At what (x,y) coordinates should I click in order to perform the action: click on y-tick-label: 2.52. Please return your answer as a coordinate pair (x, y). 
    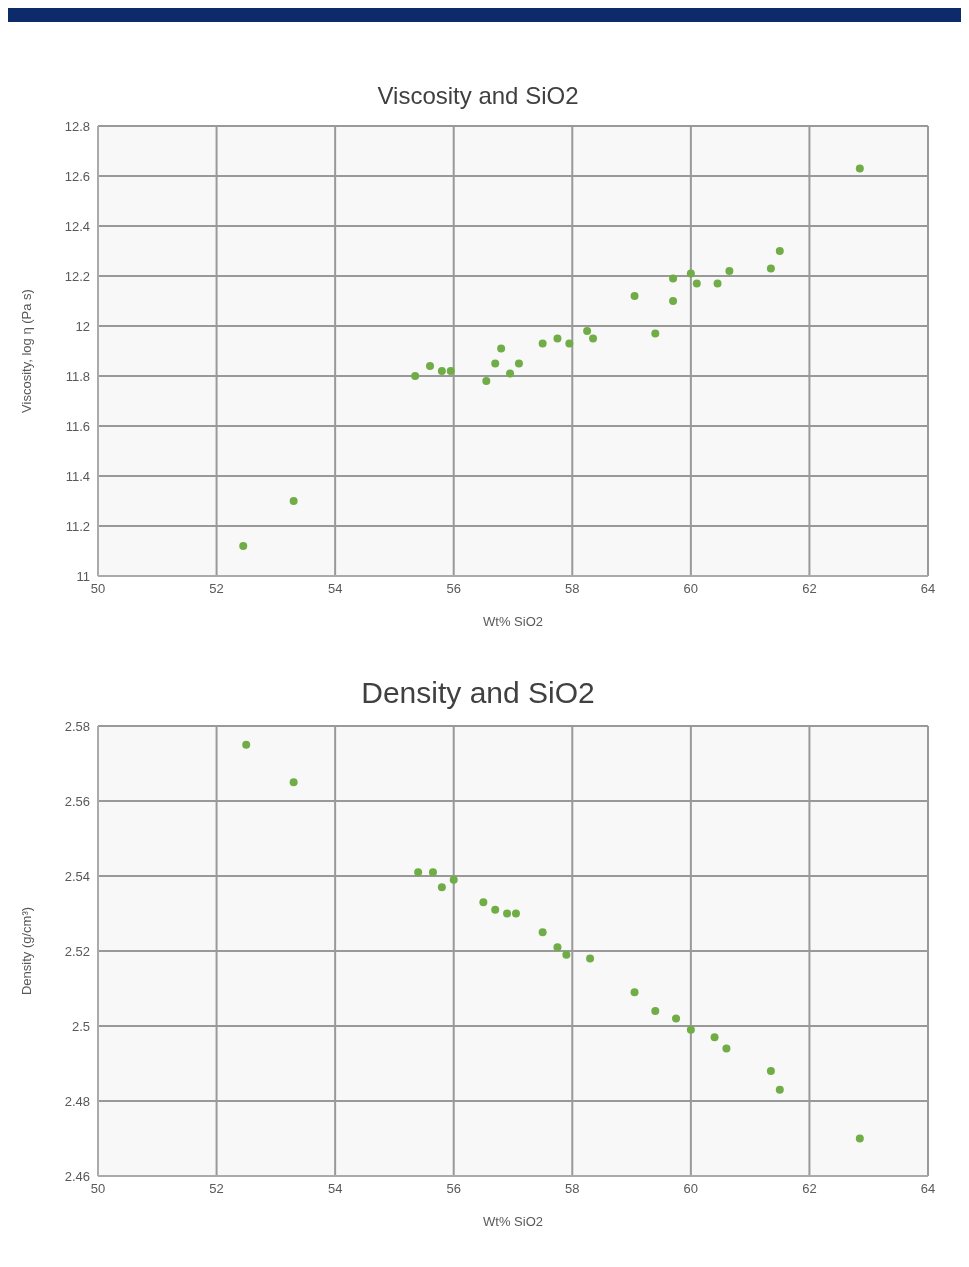
    Looking at the image, I should click on (77, 951).